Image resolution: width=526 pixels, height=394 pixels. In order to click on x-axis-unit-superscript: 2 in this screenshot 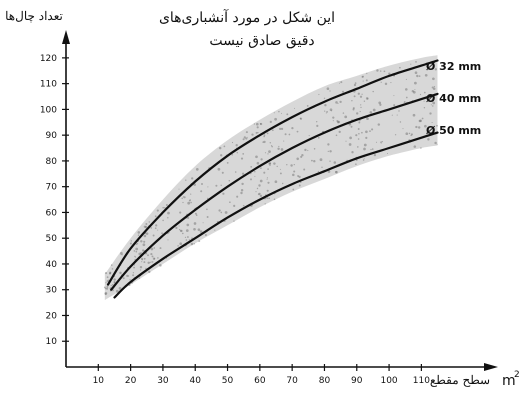, I will do `click(517, 375)`.